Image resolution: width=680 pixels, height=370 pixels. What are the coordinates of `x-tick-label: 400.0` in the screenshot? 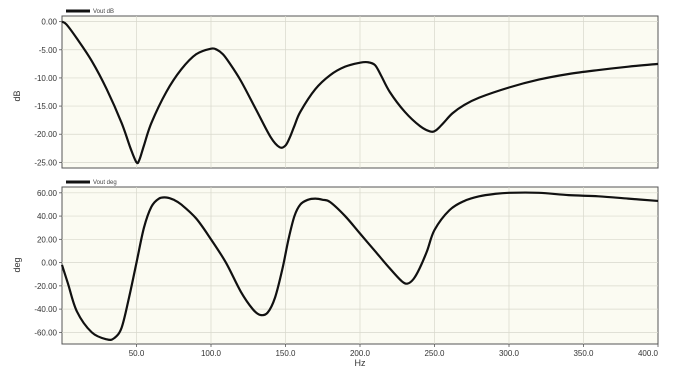 It's located at (648, 353).